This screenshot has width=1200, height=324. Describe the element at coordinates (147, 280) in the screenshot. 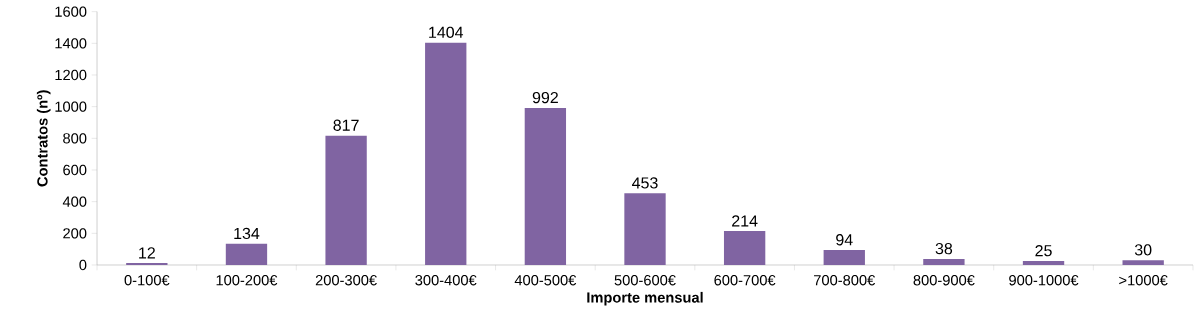

I see `x-tick-label: 0-100€` at that location.